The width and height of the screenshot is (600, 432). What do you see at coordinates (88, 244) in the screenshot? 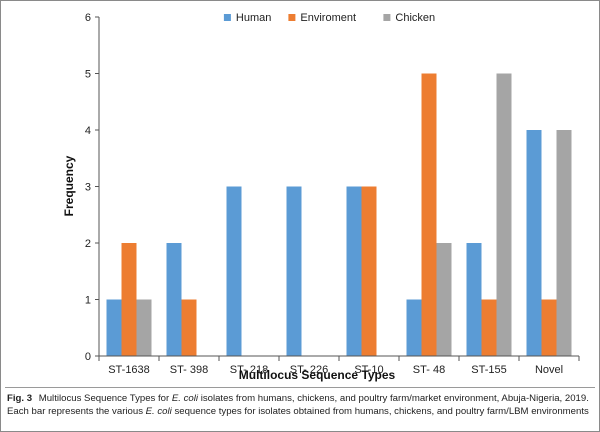
I see `y-tick-label: 2` at bounding box center [88, 244].